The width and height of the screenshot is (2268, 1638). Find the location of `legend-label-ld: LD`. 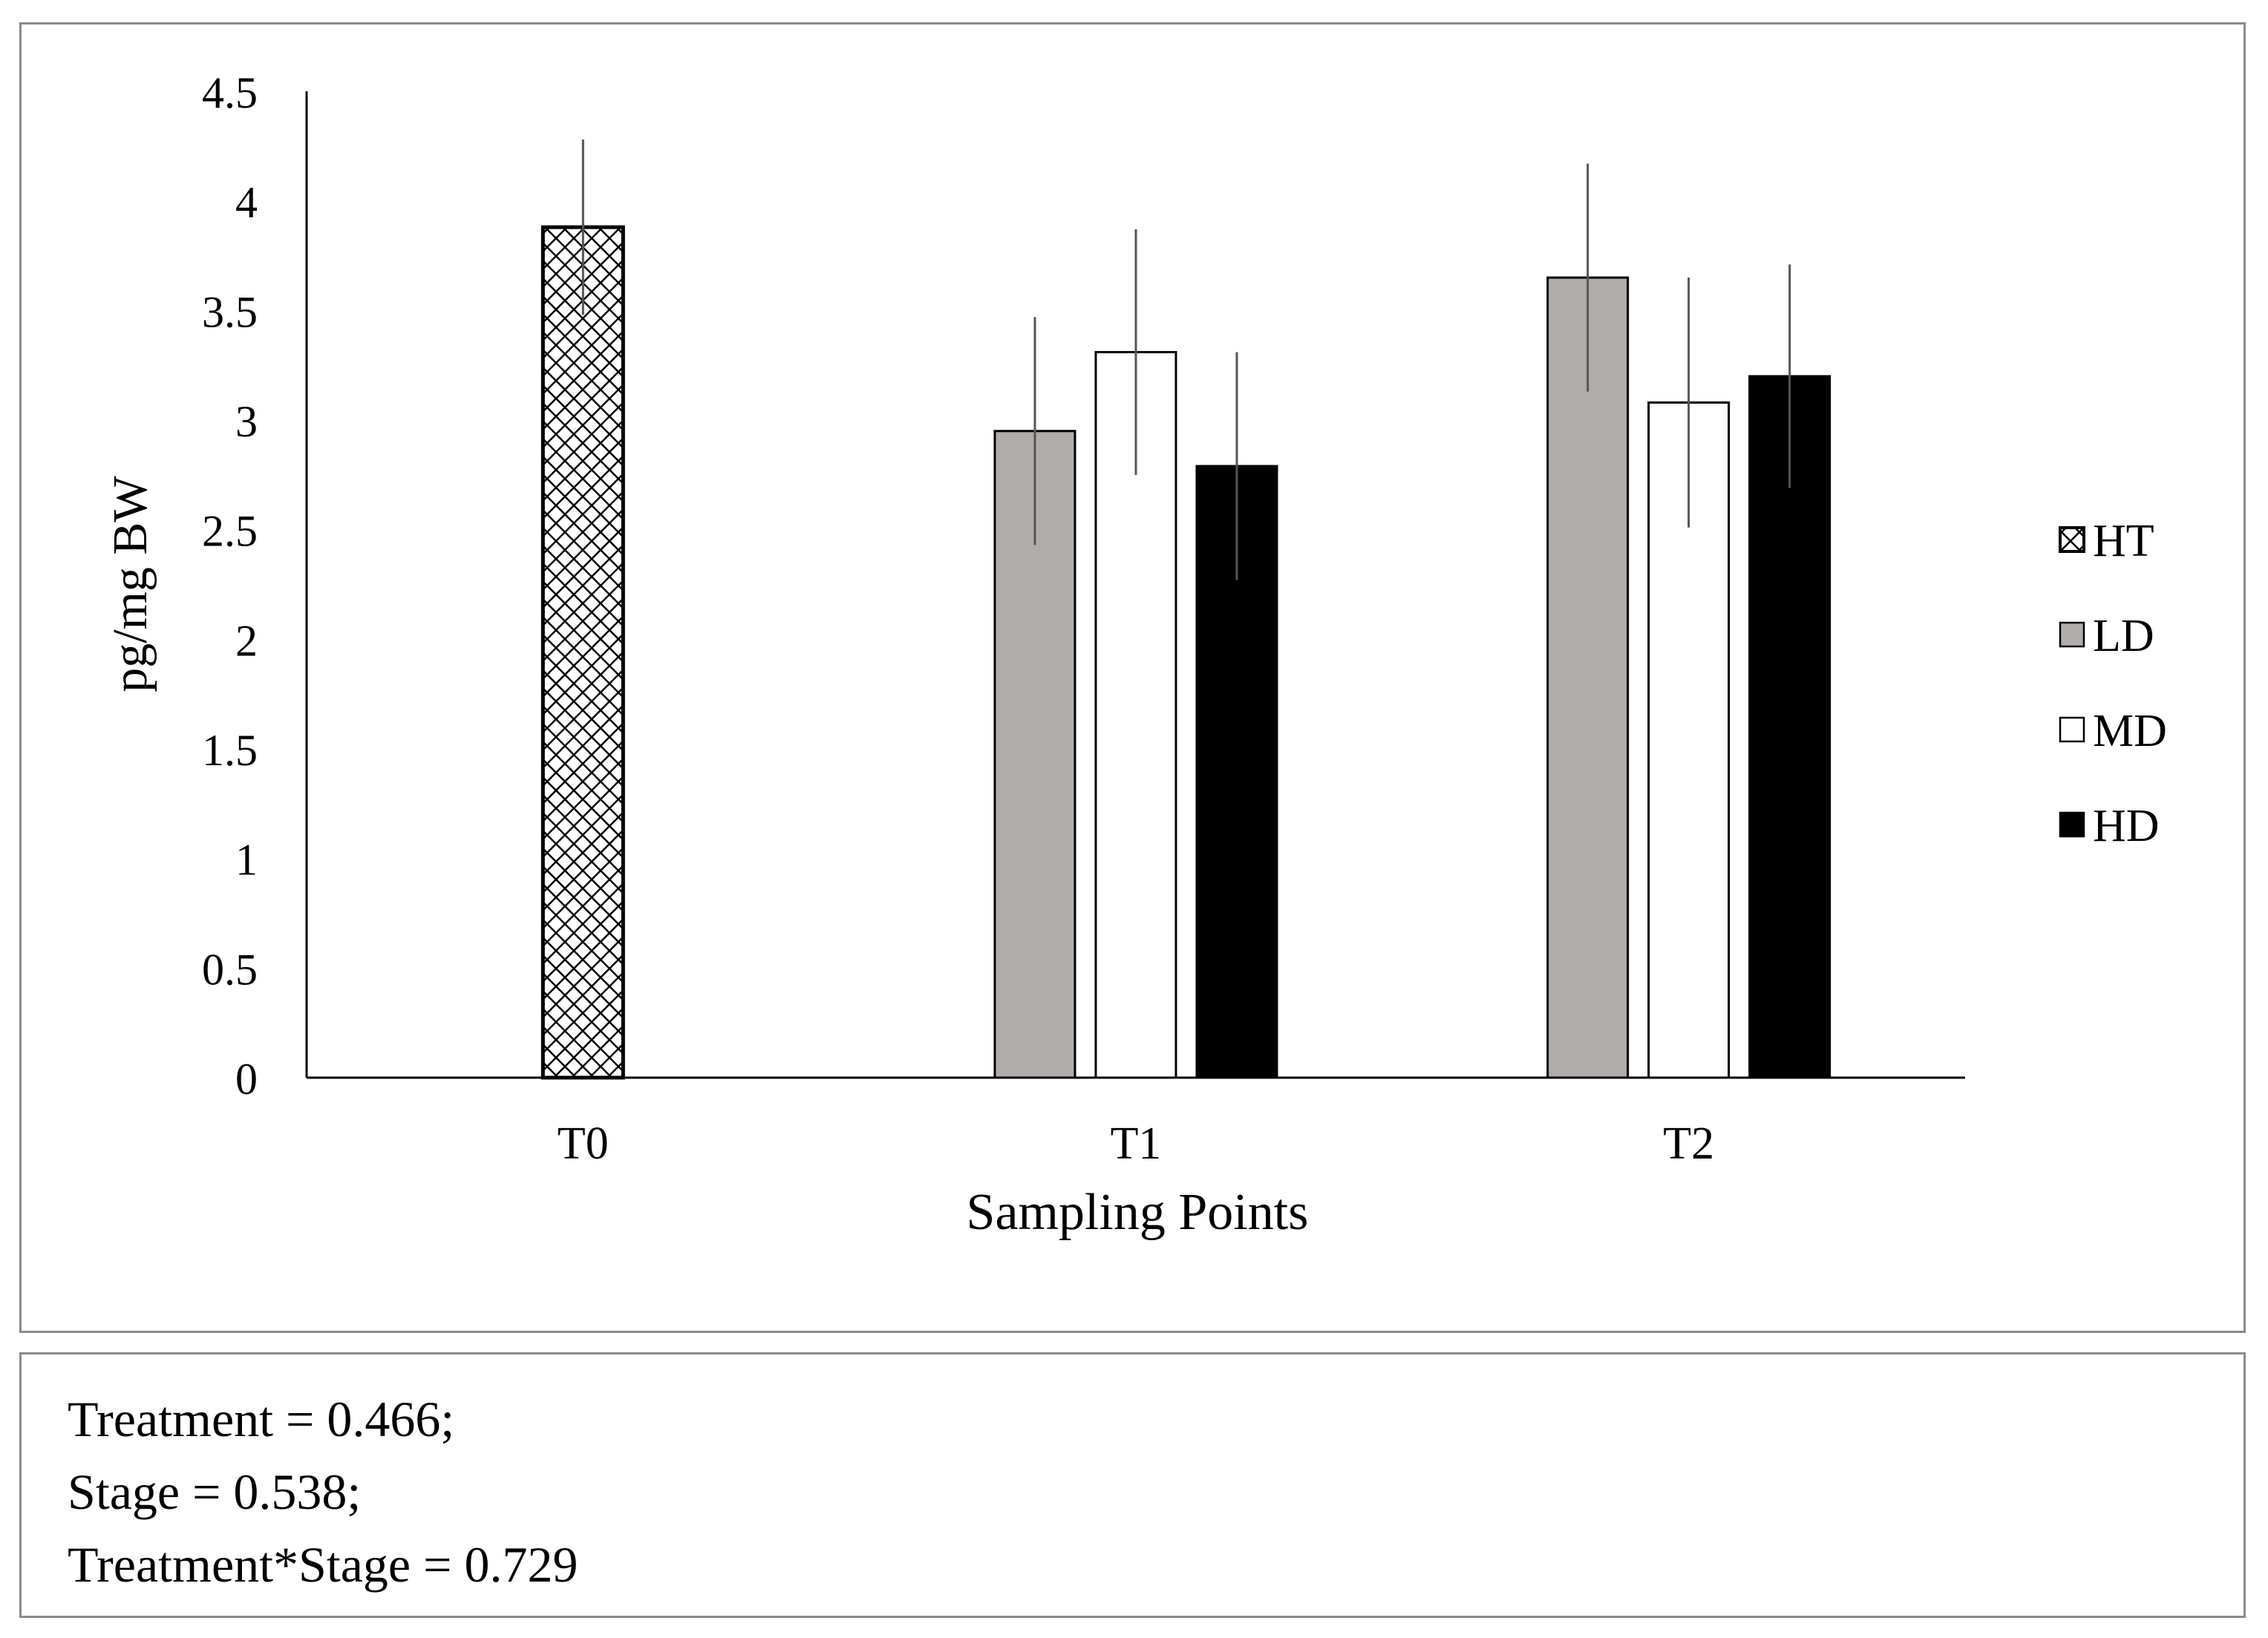

legend-label-ld: LD is located at coordinates (2123, 636).